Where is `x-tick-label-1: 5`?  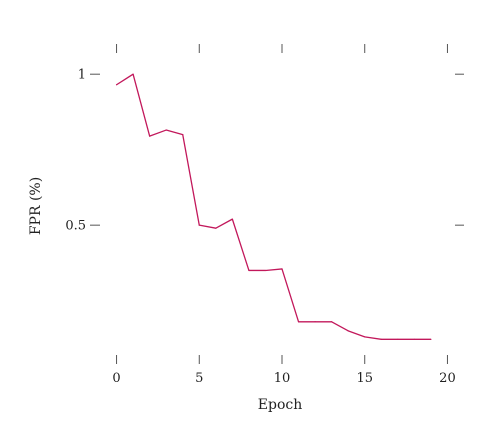
x-tick-label-1: 5 is located at coordinates (199, 378).